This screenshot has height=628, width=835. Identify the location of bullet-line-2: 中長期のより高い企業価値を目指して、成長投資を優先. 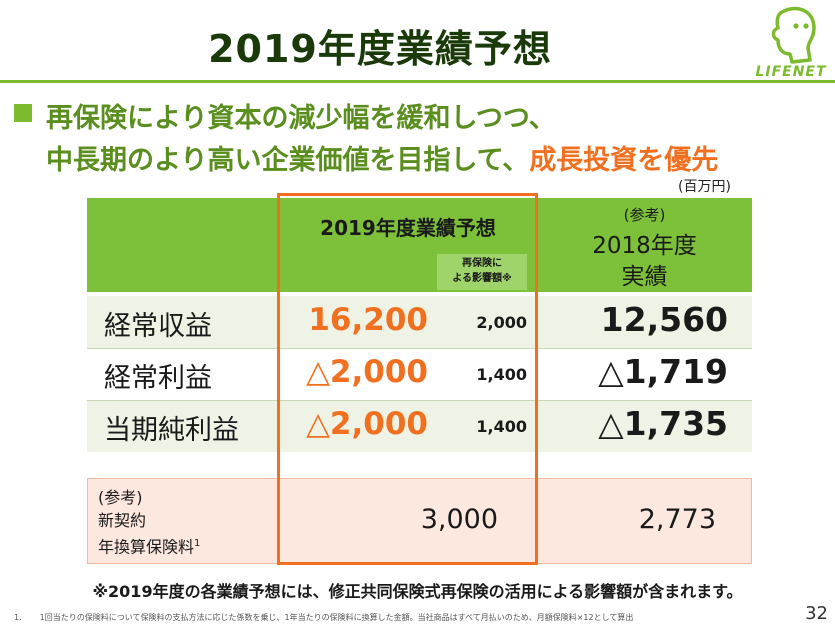
(382, 157).